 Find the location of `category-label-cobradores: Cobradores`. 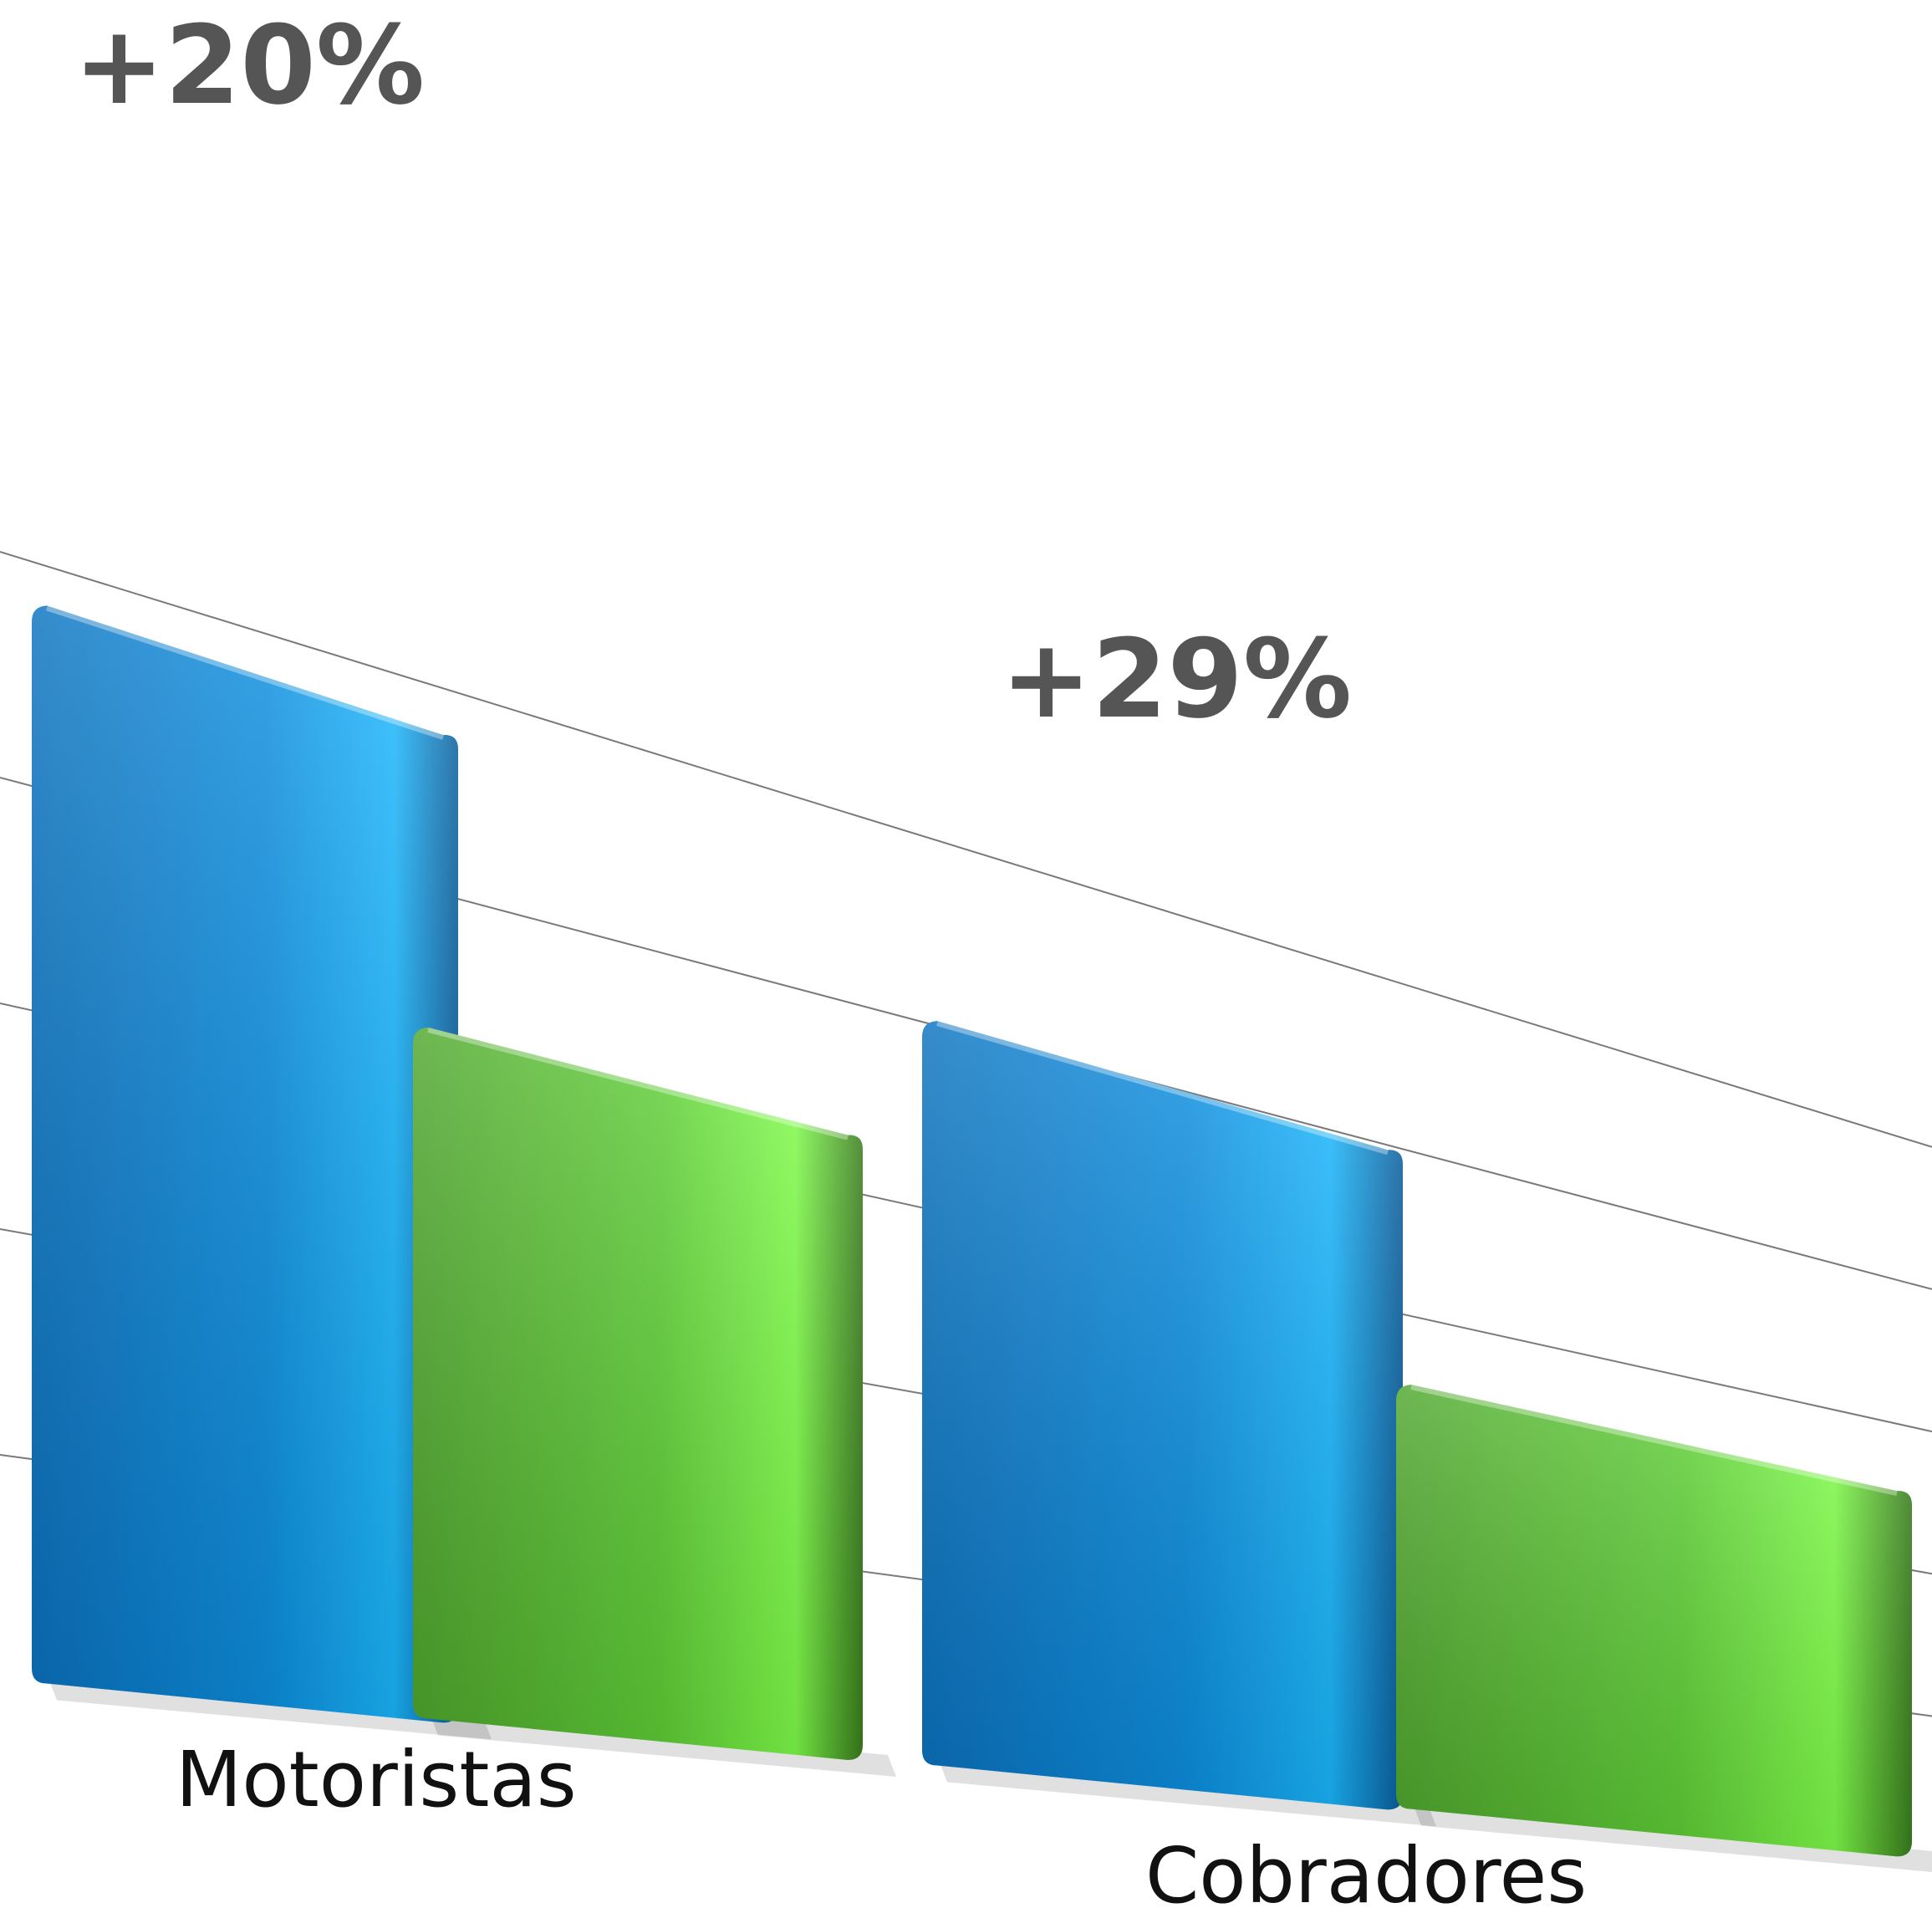

category-label-cobradores: Cobradores is located at coordinates (1366, 1869).